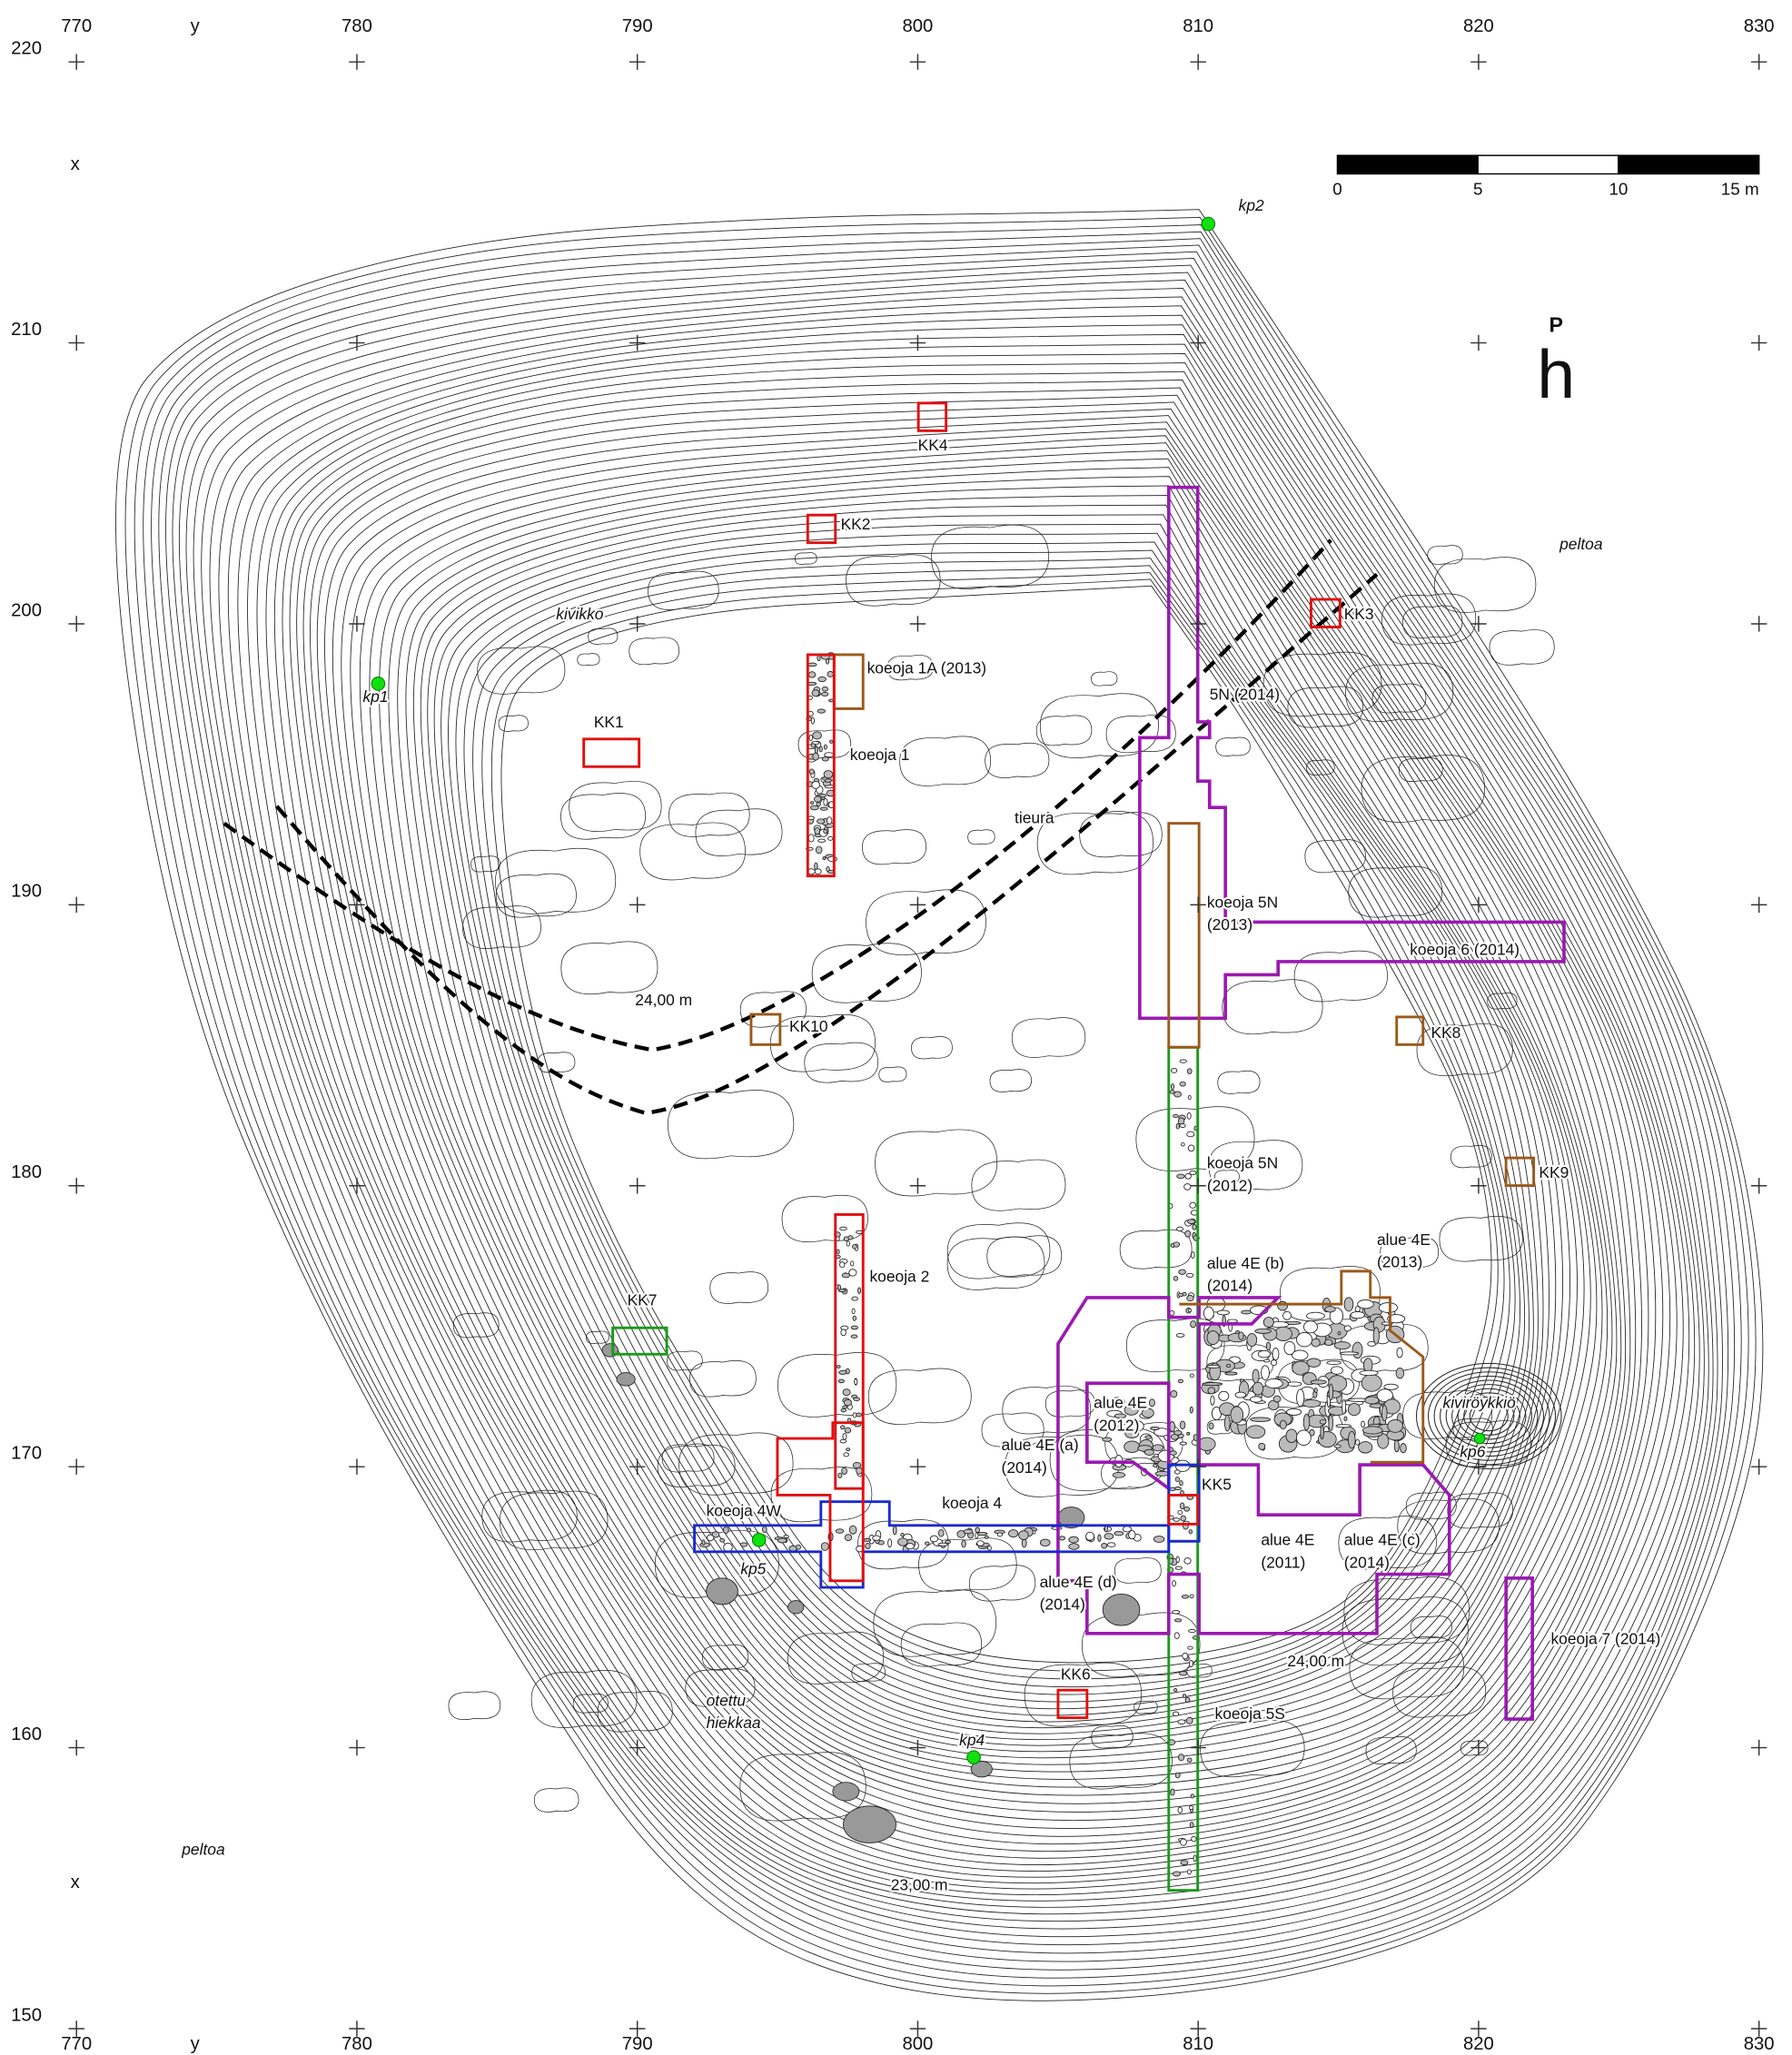 Image resolution: width=1792 pixels, height=2055 pixels. Describe the element at coordinates (917, 2044) in the screenshot. I see `x-tick-label: 800` at that location.